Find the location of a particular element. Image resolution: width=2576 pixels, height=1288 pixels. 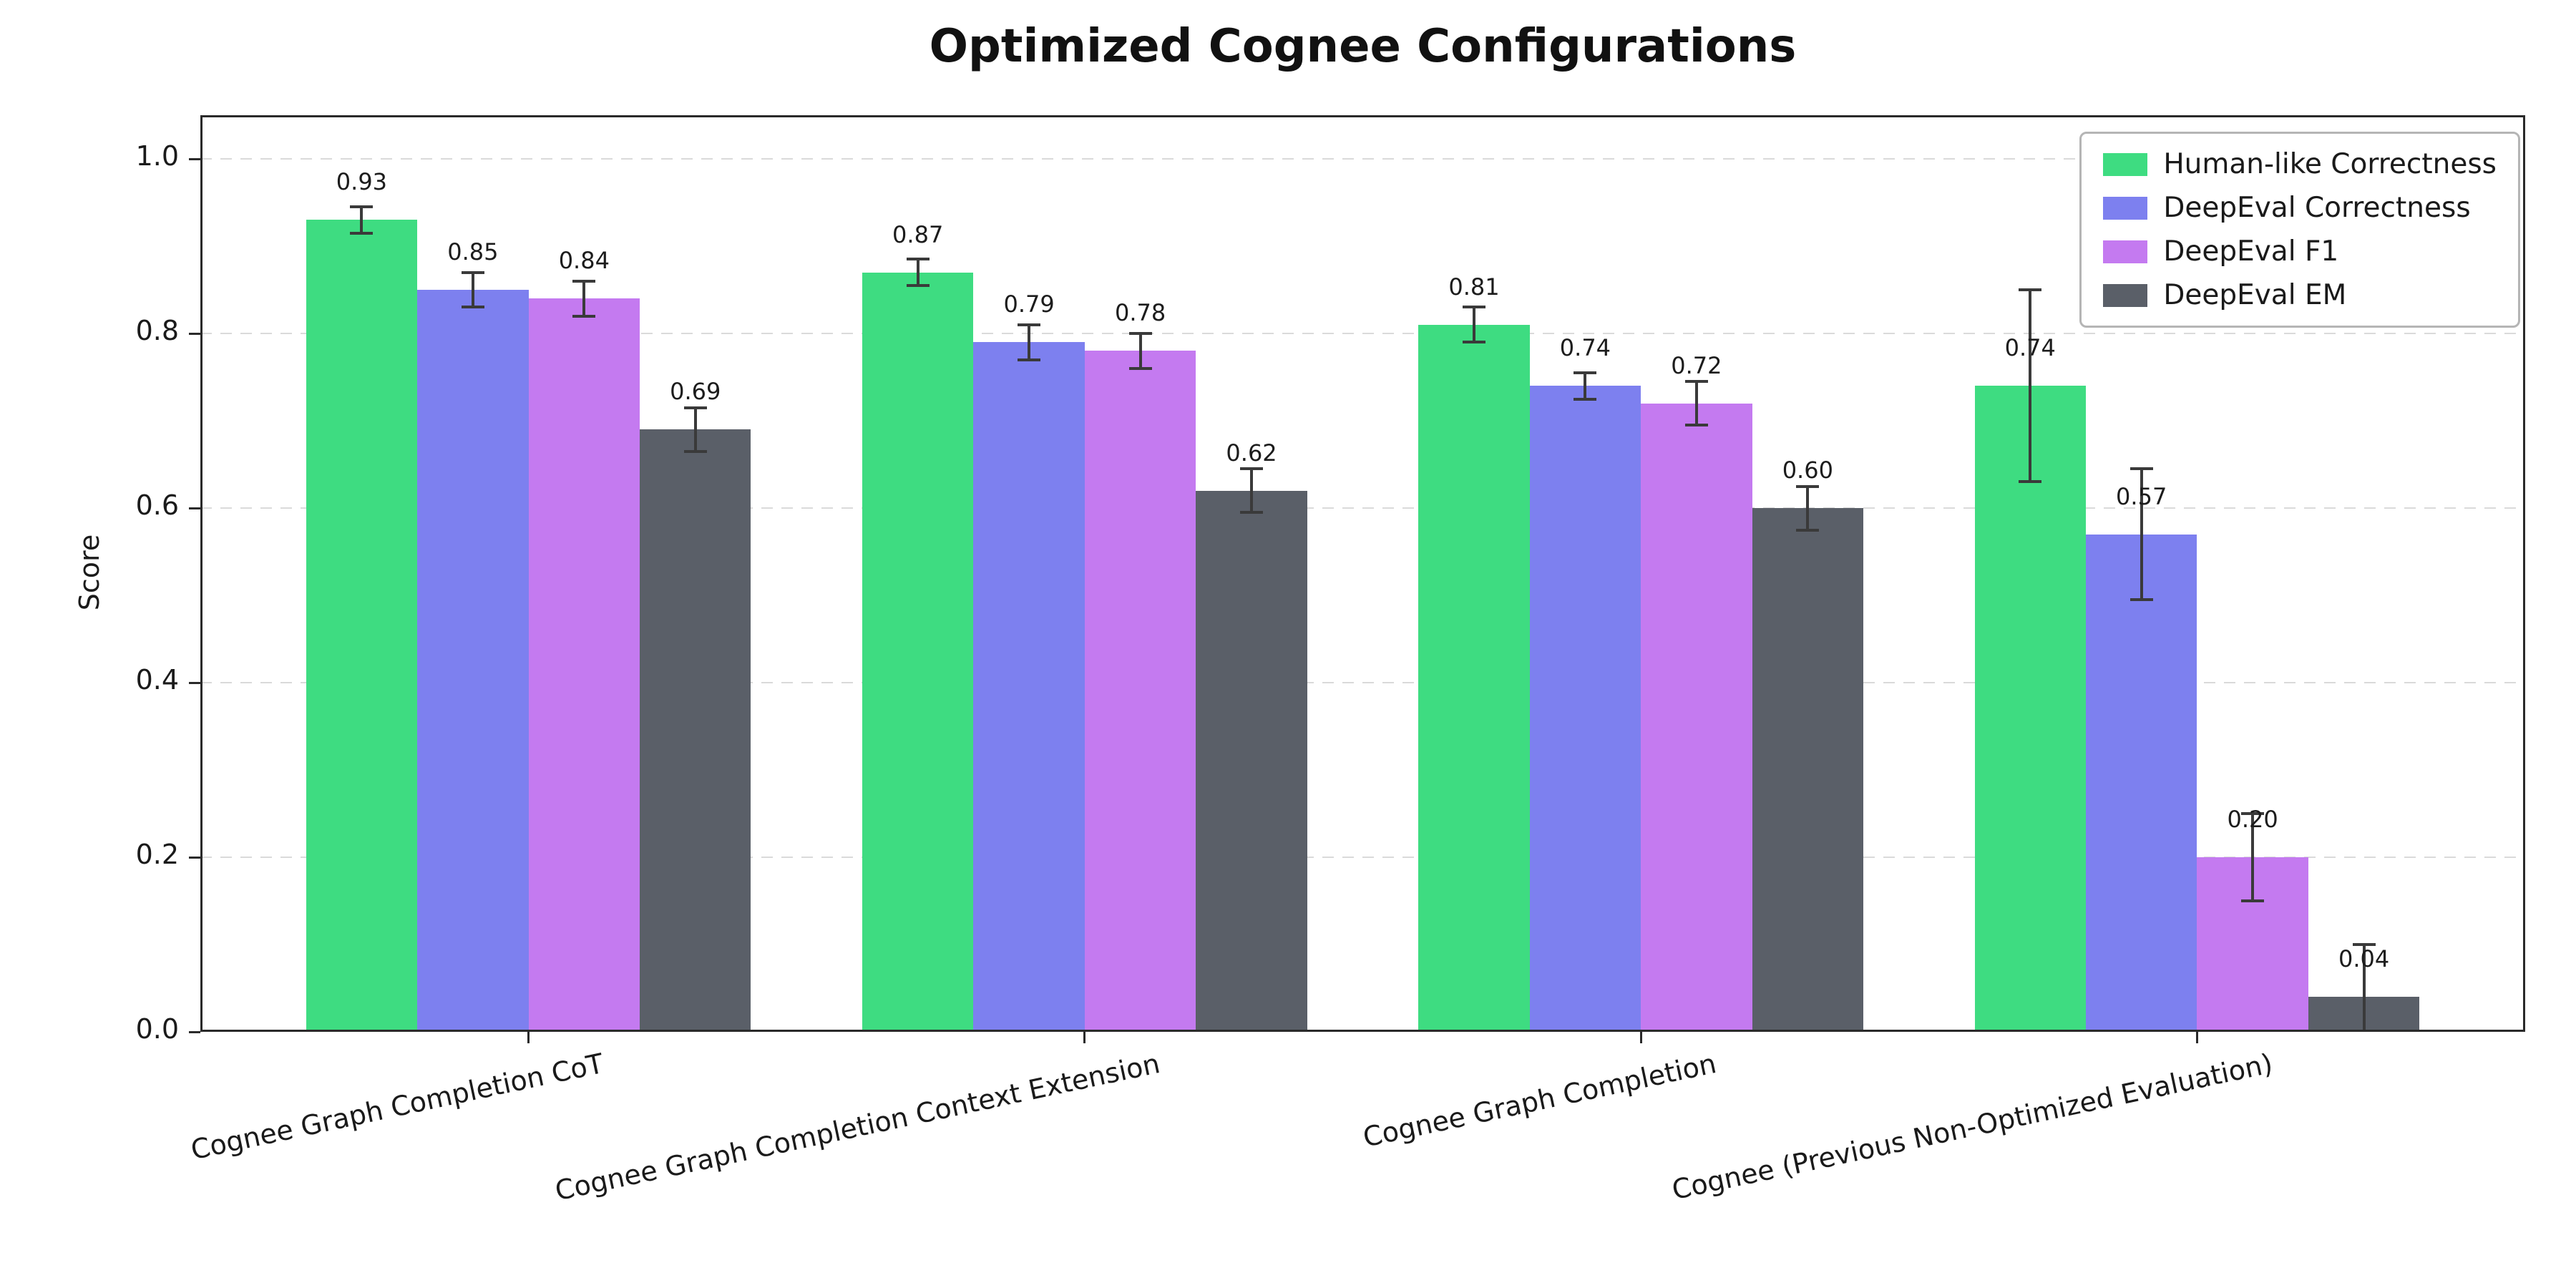

bar-value-label: 0.60 is located at coordinates (1807, 470).